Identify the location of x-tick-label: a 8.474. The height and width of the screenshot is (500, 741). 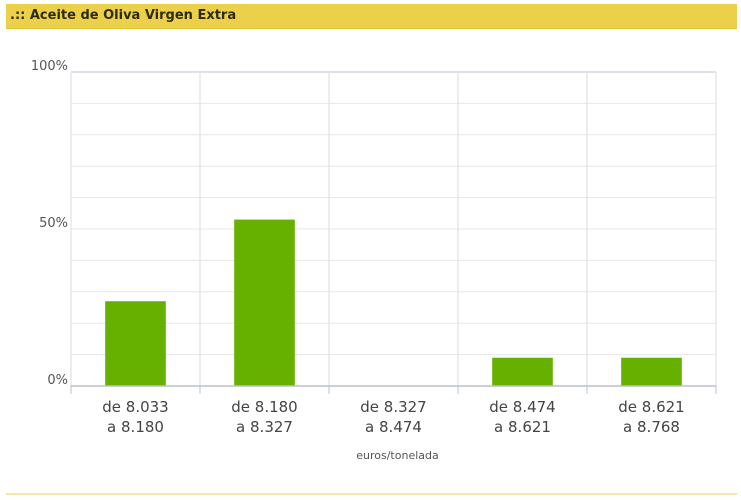
(393, 427).